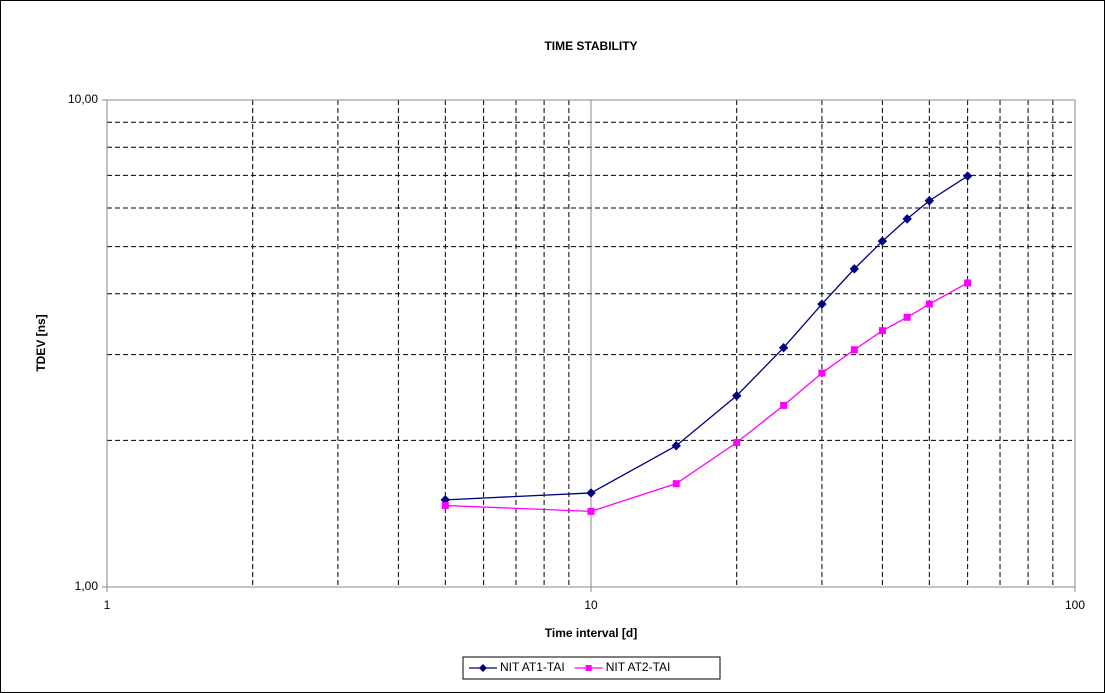  I want to click on x-axis-label: Time interval [d], so click(591, 633).